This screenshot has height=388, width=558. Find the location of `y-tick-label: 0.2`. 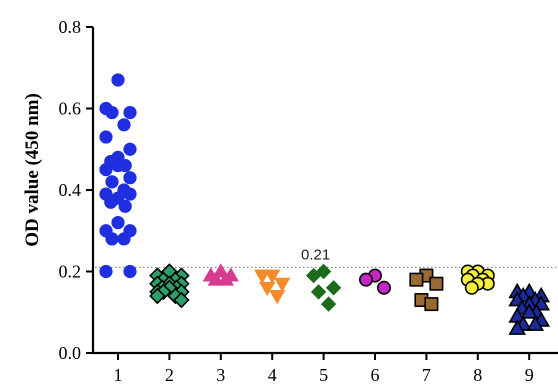

y-tick-label: 0.2 is located at coordinates (70, 272).